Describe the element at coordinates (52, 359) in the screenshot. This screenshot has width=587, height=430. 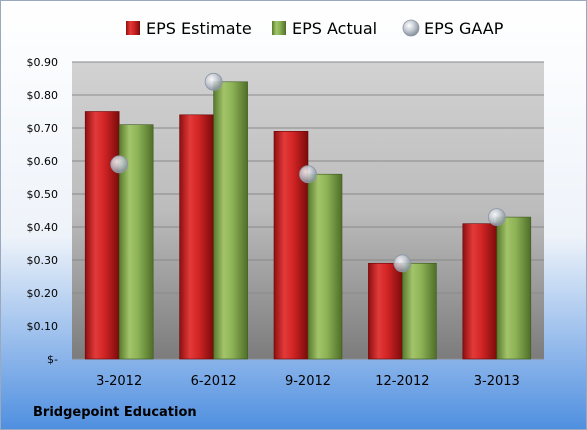
I see `y-tick-label: $-` at that location.